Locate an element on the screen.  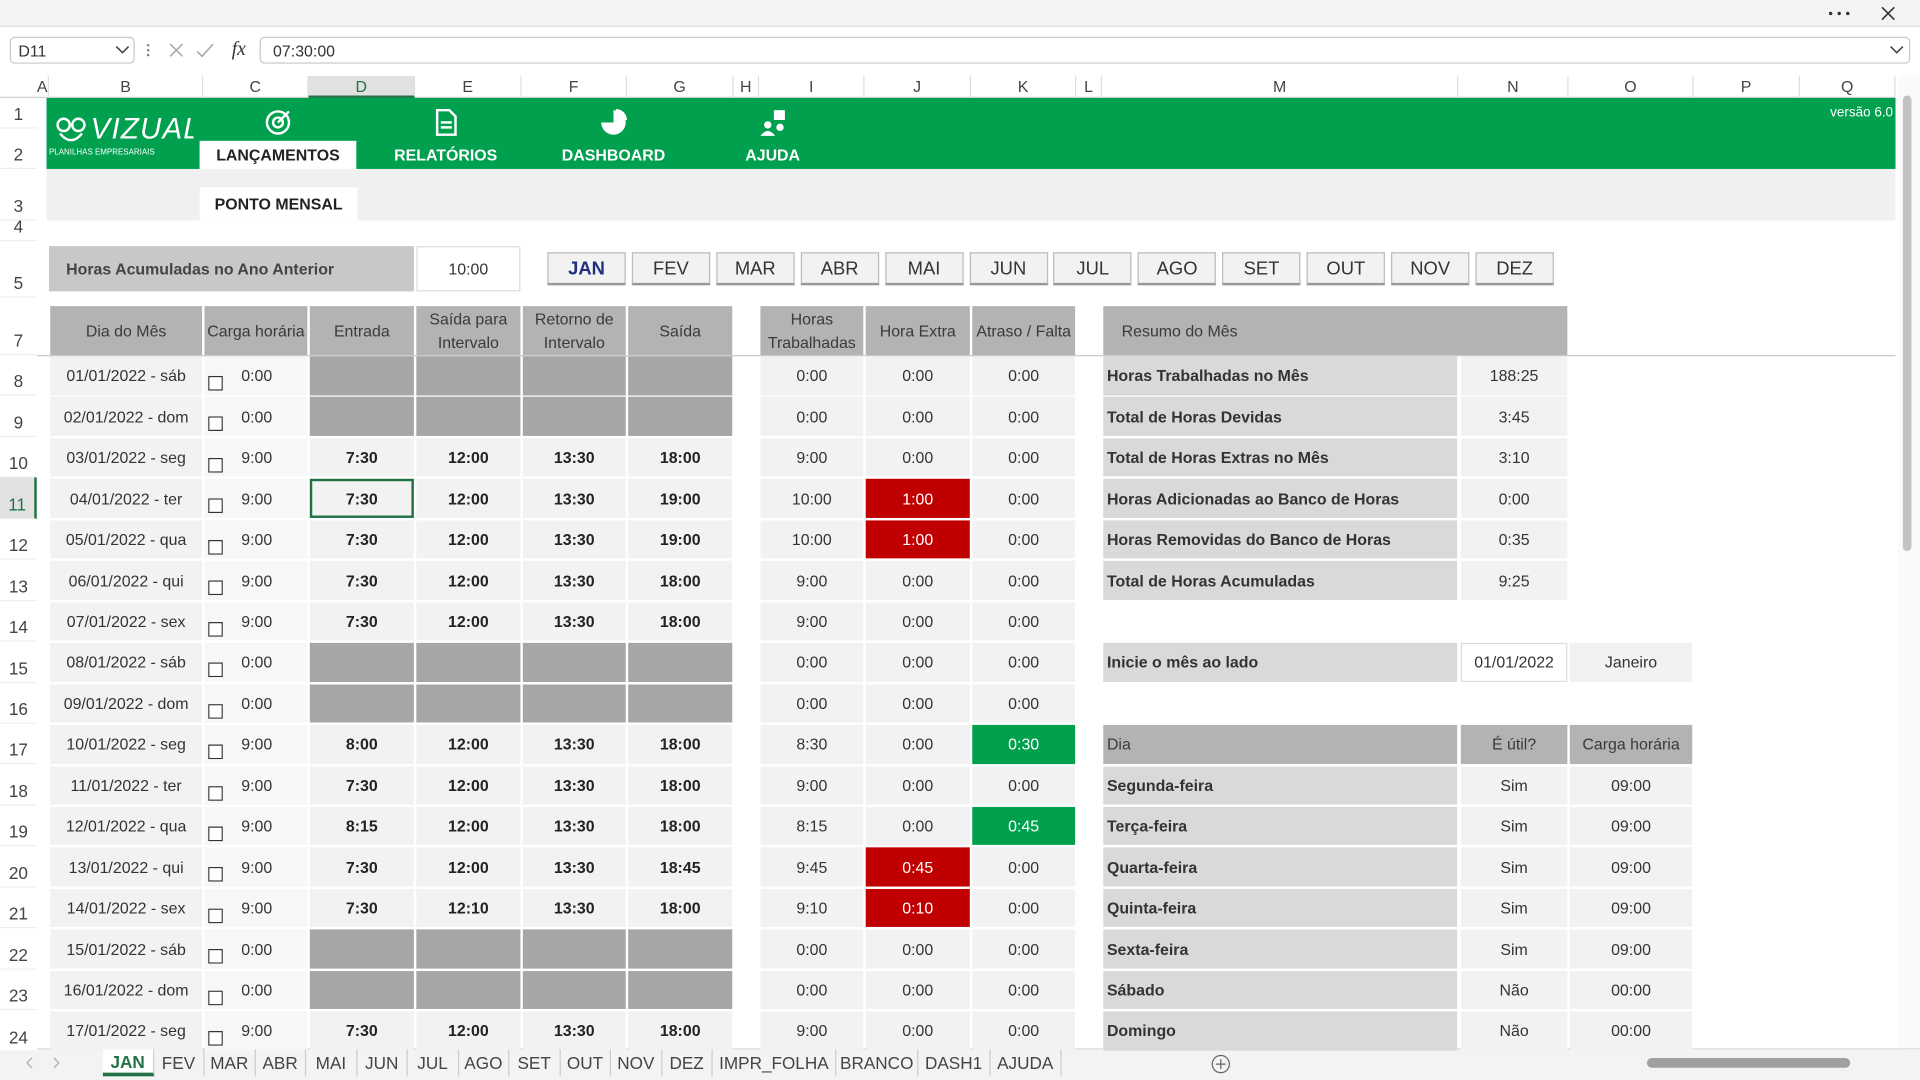
sheet-tab: FEV is located at coordinates (179, 1063).